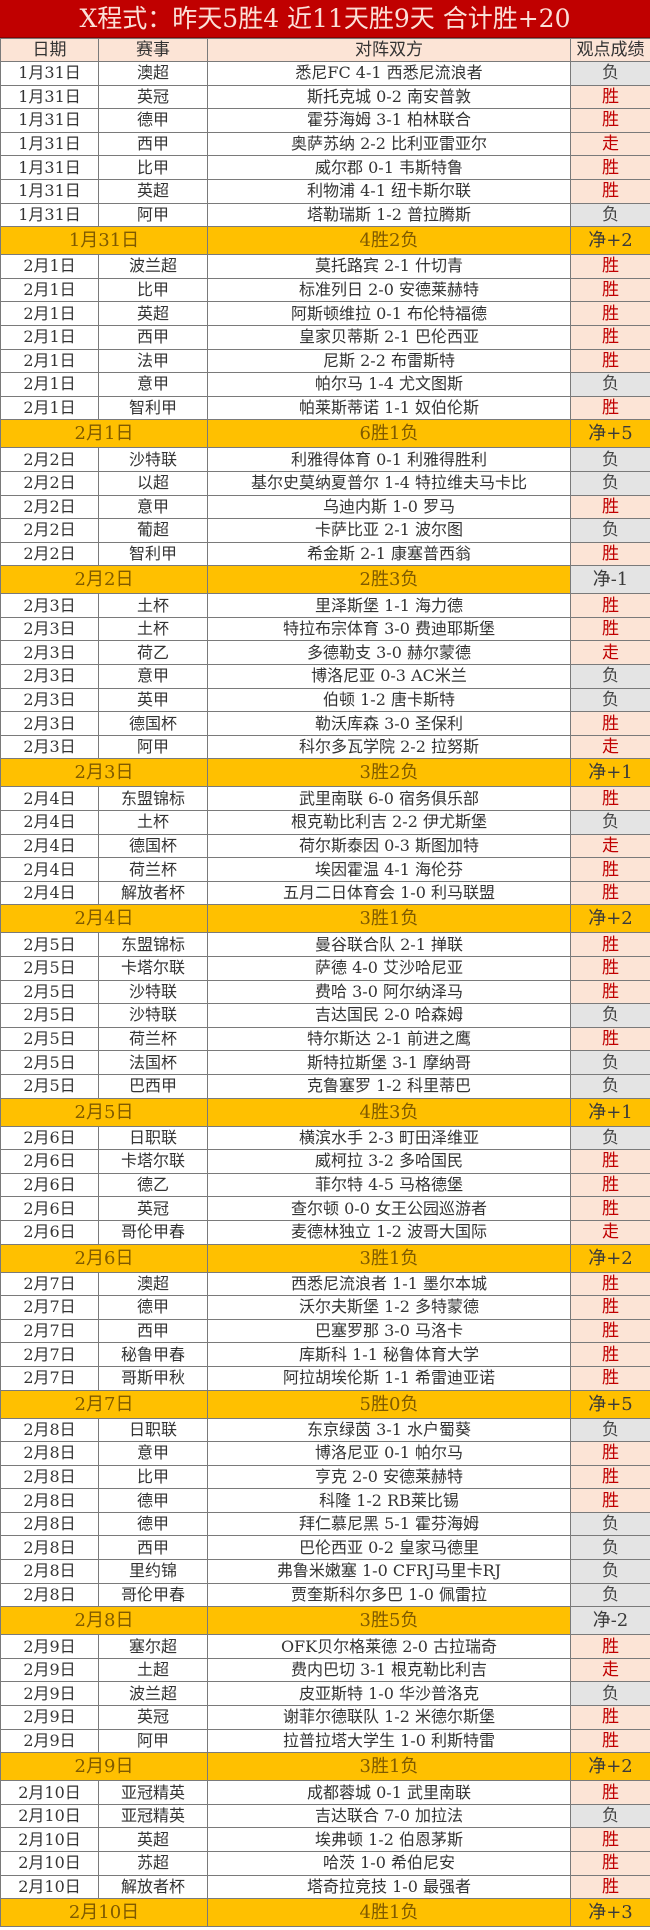 This screenshot has height=1930, width=650. Describe the element at coordinates (389, 1284) in the screenshot. I see `match-cell: 西悉尼流浪者 1-1 墨尔本城` at that location.